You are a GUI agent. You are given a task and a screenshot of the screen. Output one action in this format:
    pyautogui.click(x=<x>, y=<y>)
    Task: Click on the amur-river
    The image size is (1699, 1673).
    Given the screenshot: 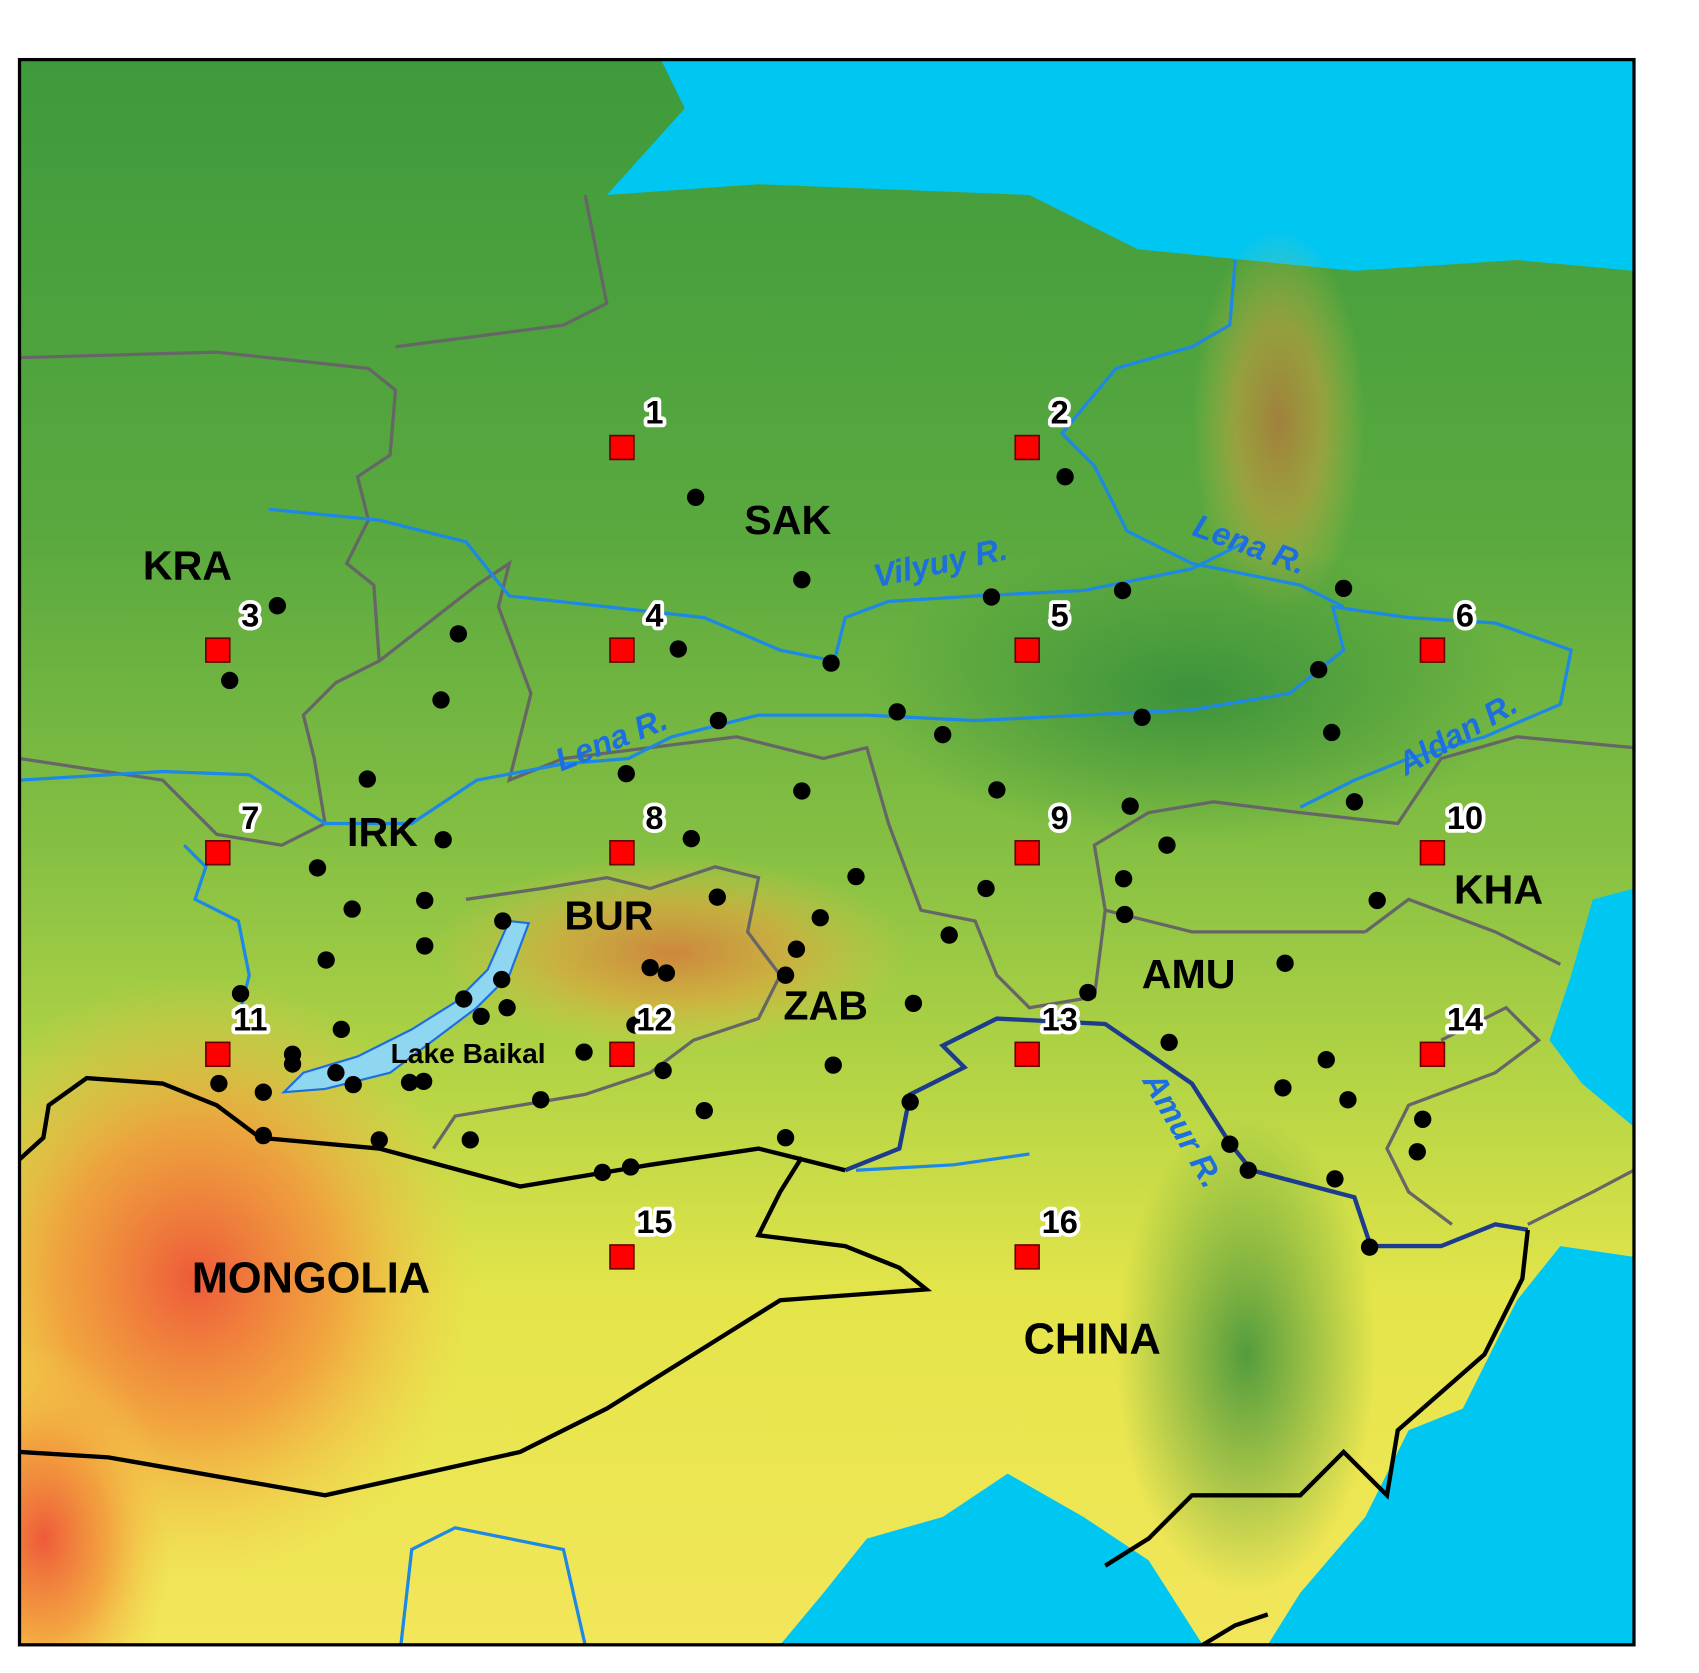 What is the action you would take?
    pyautogui.click(x=1186, y=1132)
    